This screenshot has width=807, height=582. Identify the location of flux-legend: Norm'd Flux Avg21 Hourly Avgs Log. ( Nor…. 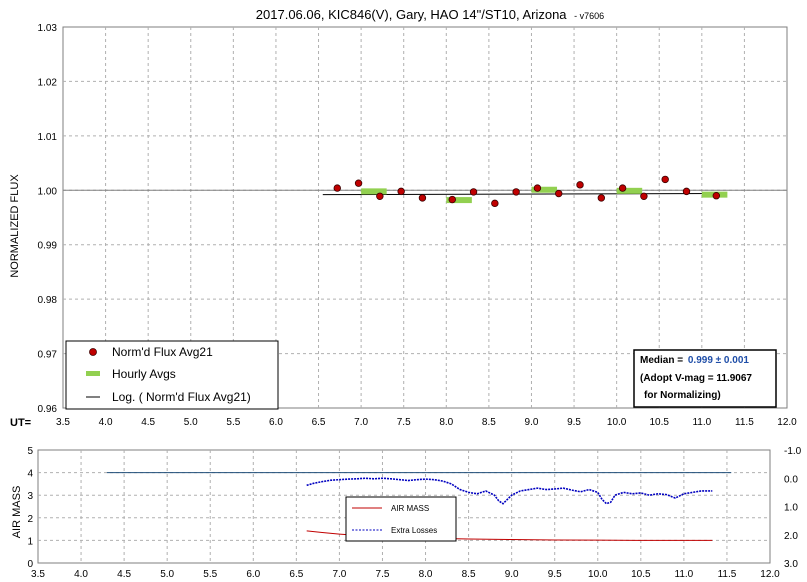
(172, 375).